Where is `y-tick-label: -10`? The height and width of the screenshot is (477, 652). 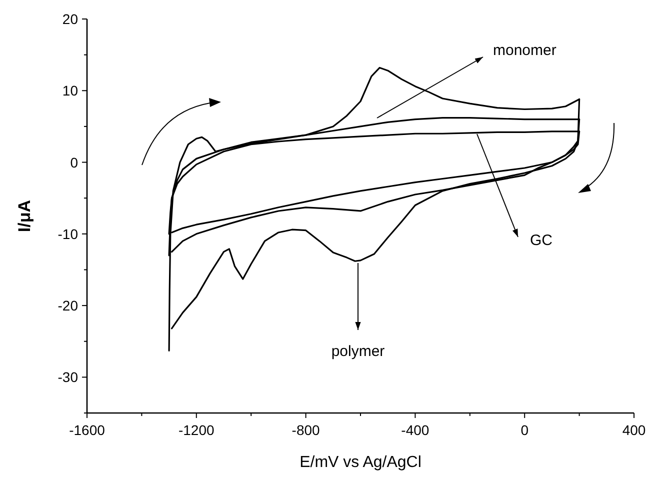
y-tick-label: -10 is located at coordinates (68, 234).